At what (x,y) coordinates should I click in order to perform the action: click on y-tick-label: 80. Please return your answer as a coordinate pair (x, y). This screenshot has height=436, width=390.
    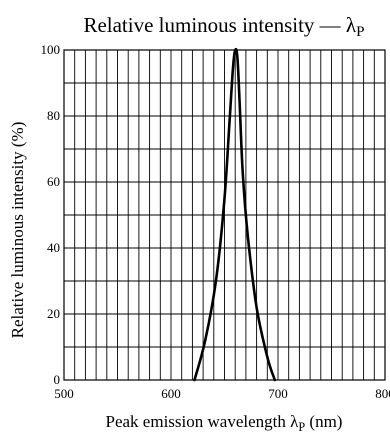
    Looking at the image, I should click on (53, 115).